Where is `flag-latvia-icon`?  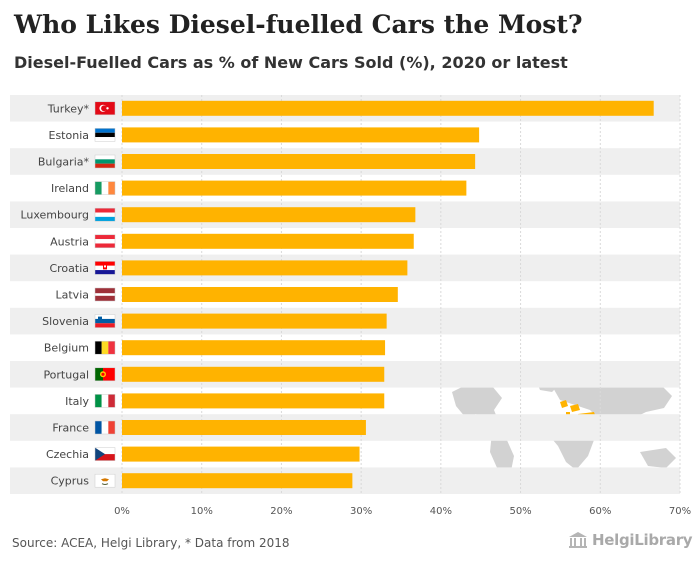 flag-latvia-icon is located at coordinates (105, 294).